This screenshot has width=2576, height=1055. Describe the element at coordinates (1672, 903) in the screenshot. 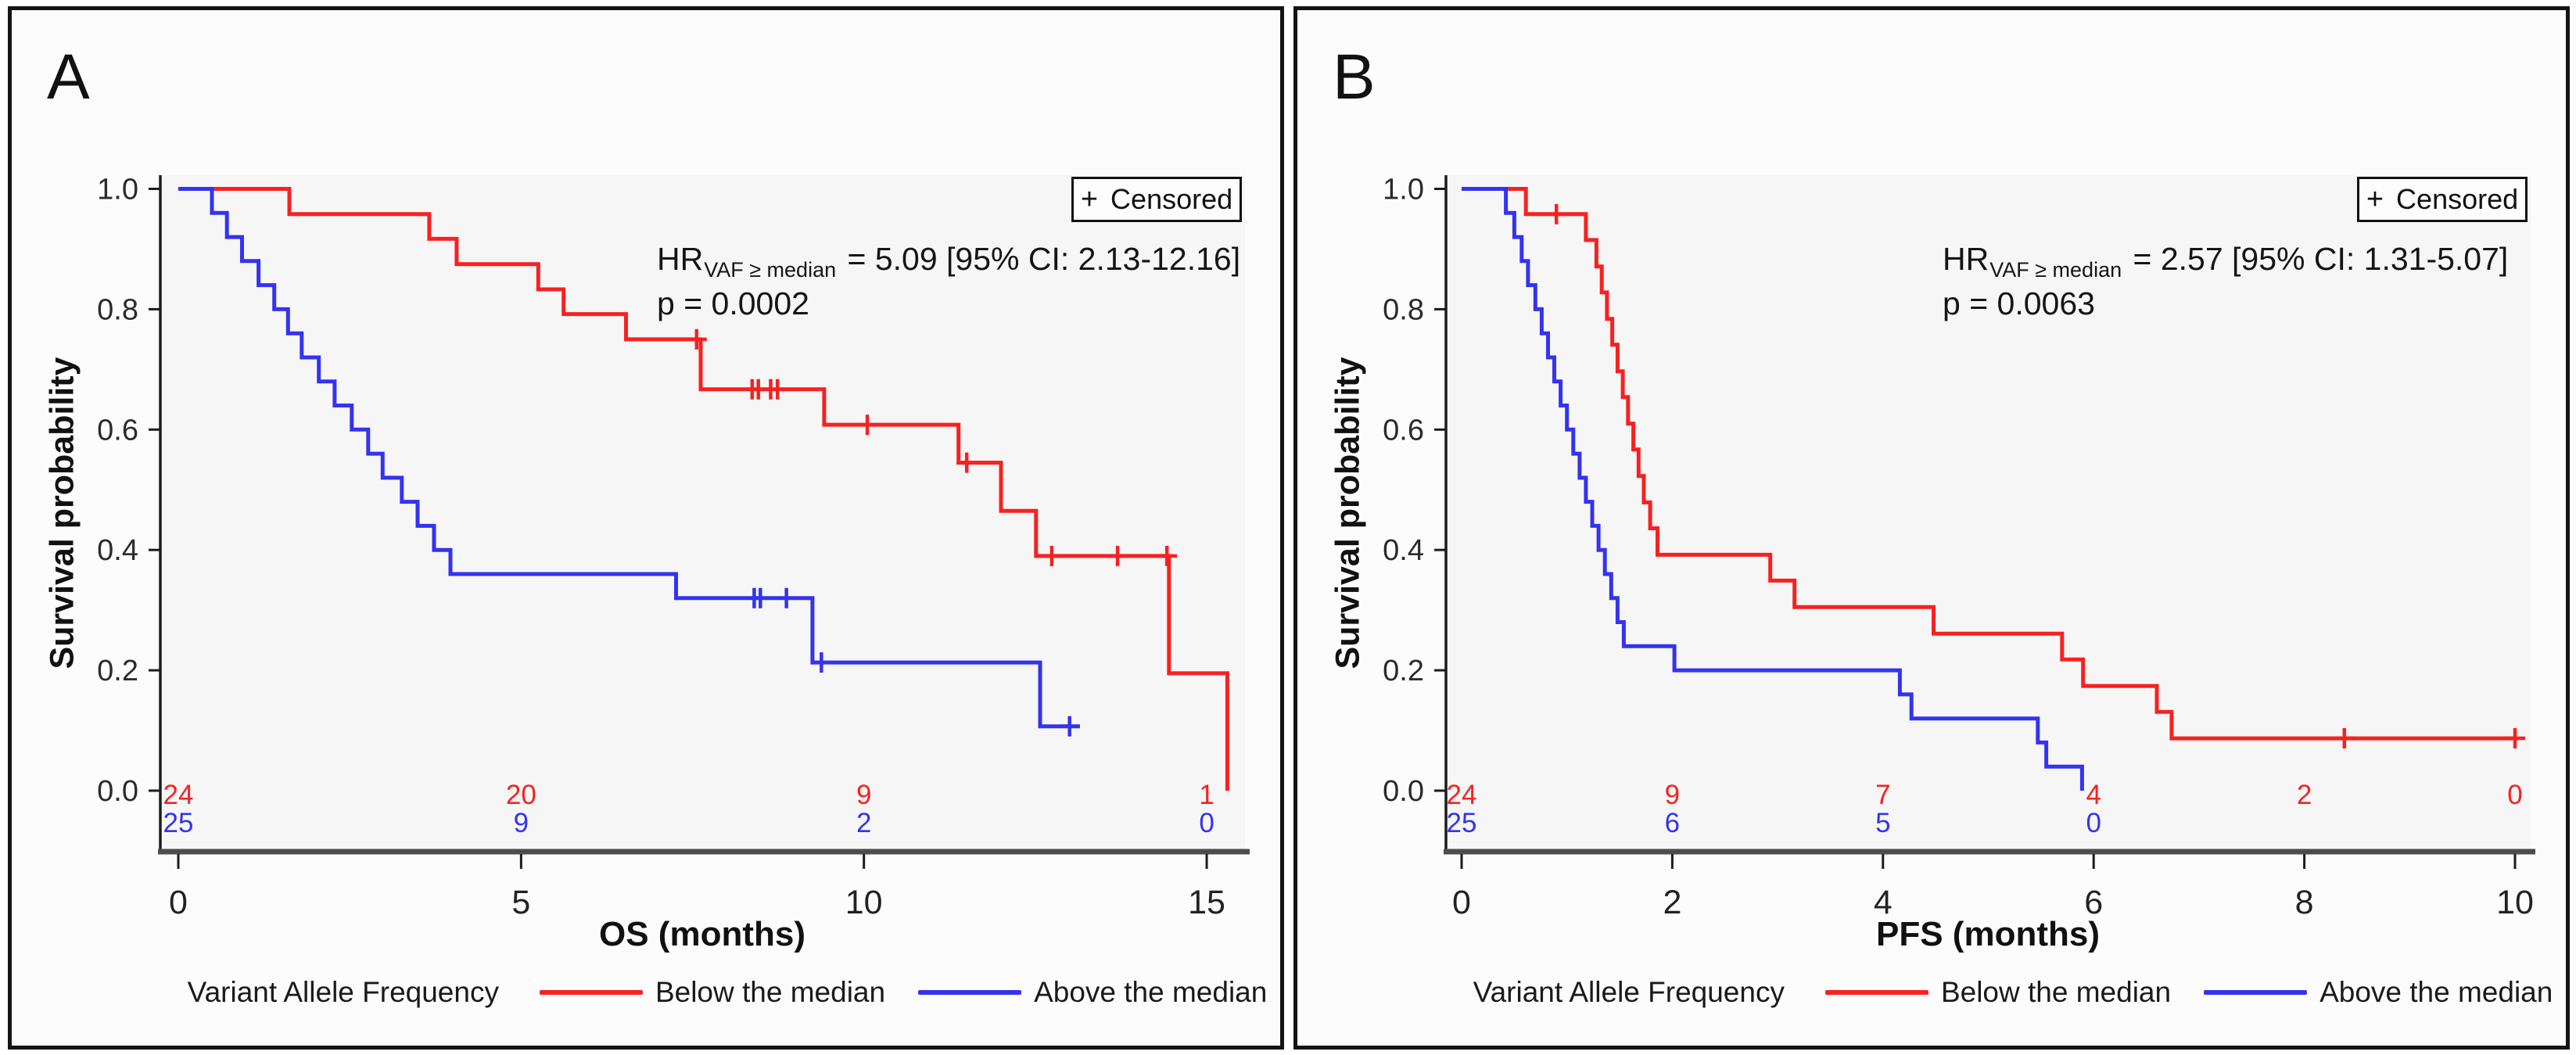

I see `x-tick-label: 2` at that location.